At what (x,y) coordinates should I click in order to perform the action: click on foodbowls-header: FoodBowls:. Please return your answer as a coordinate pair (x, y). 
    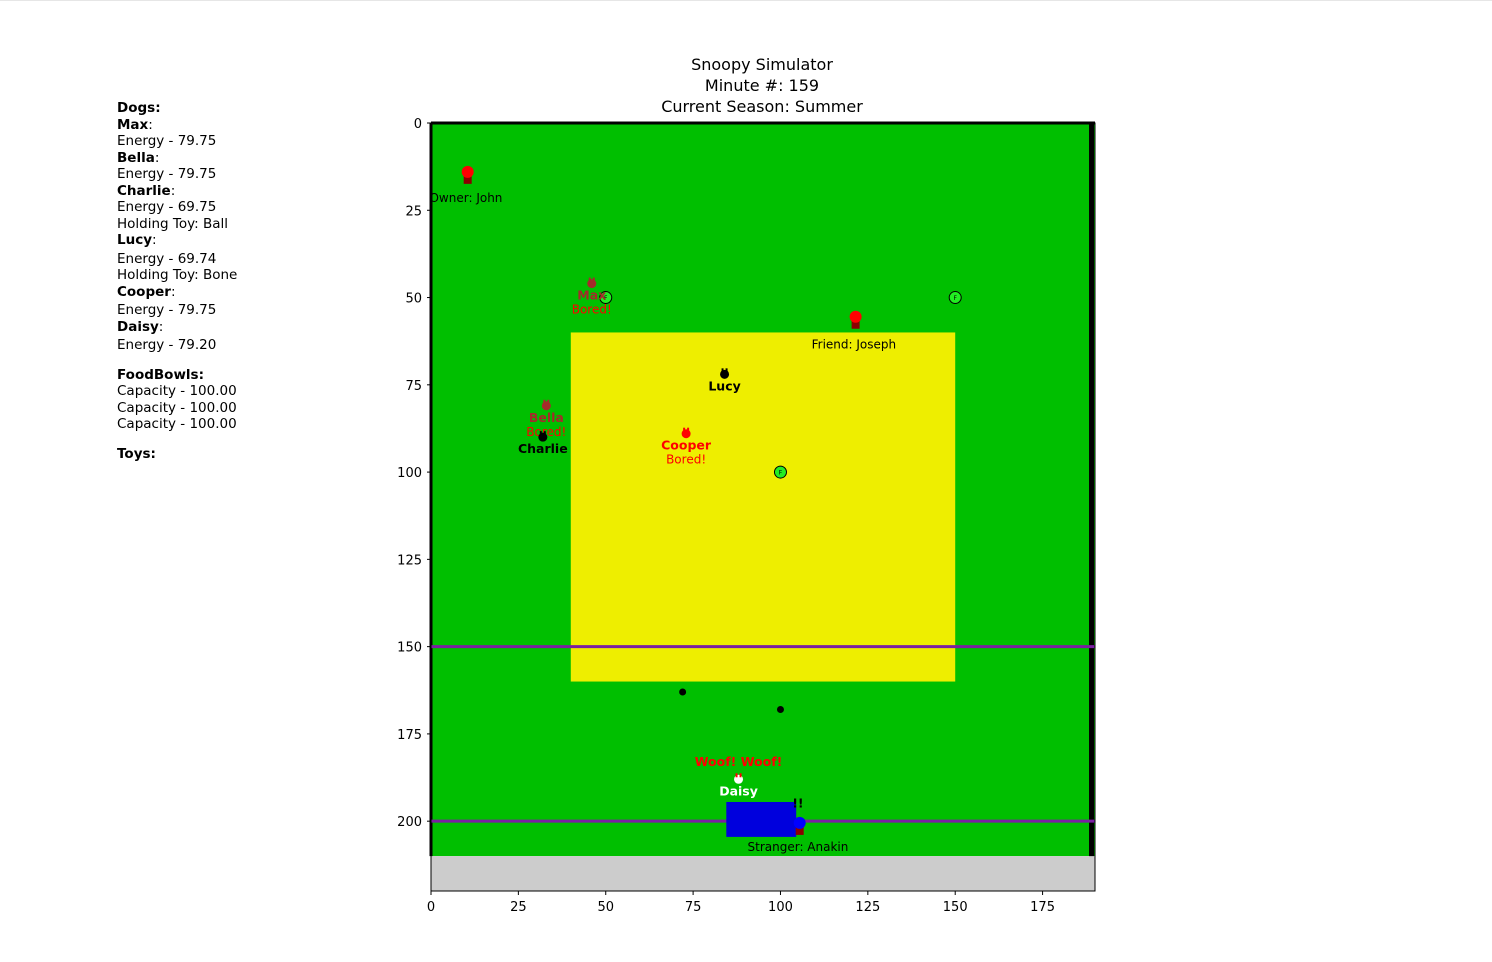
    Looking at the image, I should click on (160, 374).